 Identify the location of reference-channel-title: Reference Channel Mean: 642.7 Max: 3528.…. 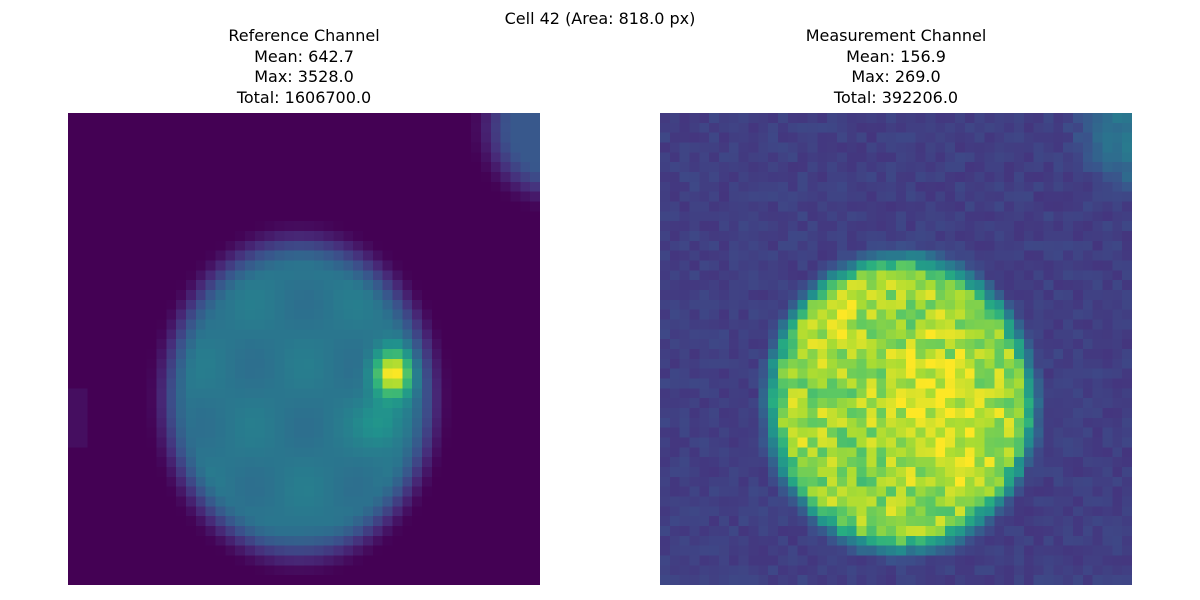
(304, 67).